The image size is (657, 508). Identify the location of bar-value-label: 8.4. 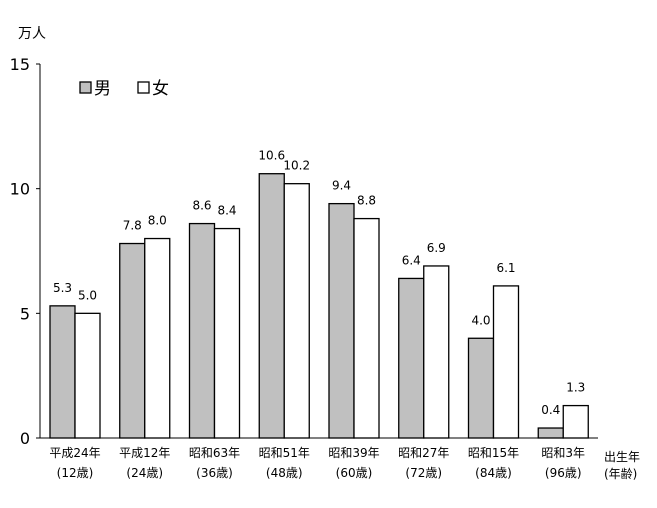
(226, 211).